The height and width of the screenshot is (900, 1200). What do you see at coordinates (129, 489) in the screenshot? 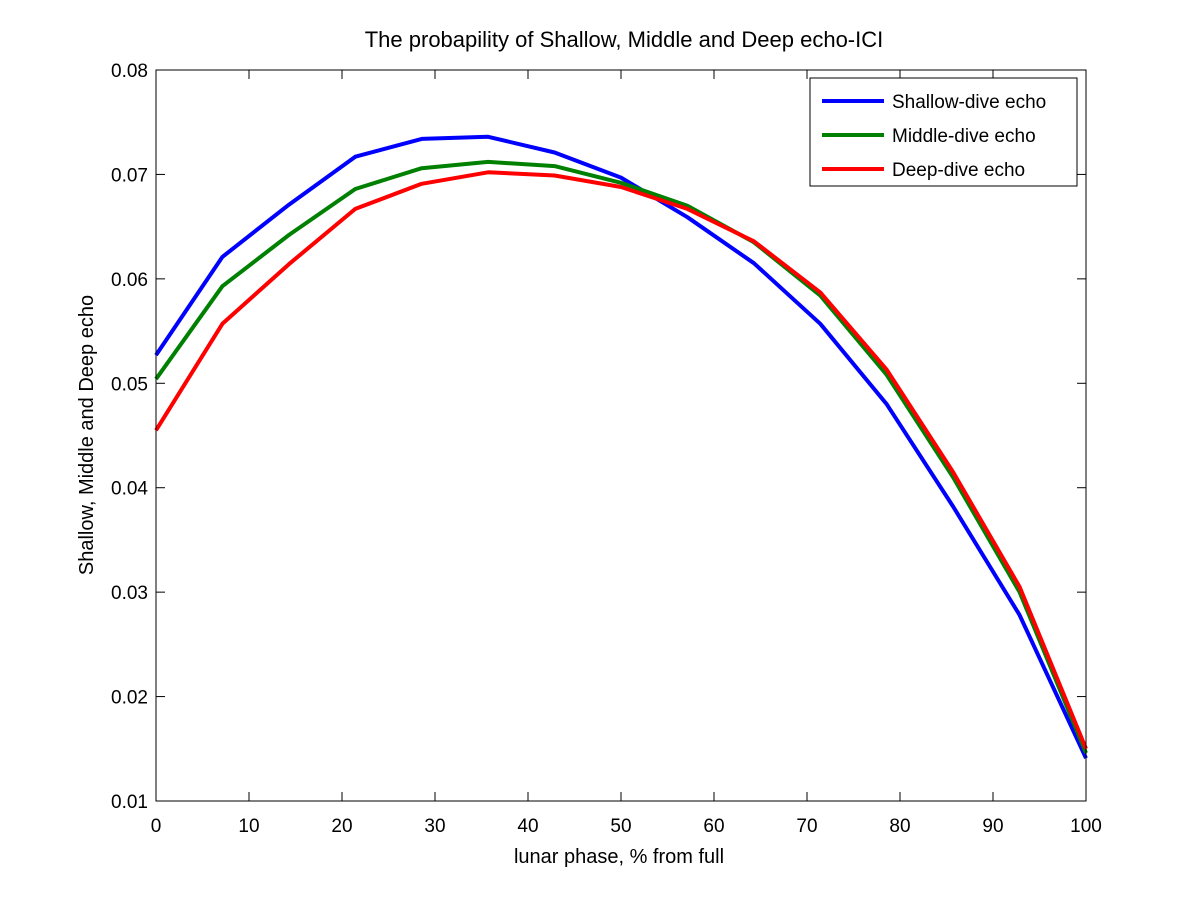
I see `y-tick-label: 0.04` at bounding box center [129, 489].